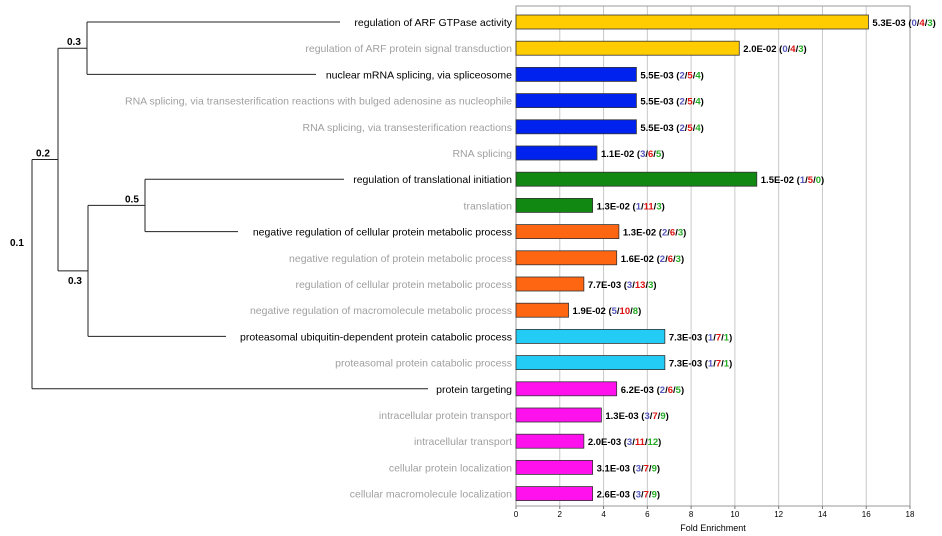 This screenshot has height=536, width=942. Describe the element at coordinates (713, 528) in the screenshot. I see `x-axis-title: Fold Enrichment` at that location.